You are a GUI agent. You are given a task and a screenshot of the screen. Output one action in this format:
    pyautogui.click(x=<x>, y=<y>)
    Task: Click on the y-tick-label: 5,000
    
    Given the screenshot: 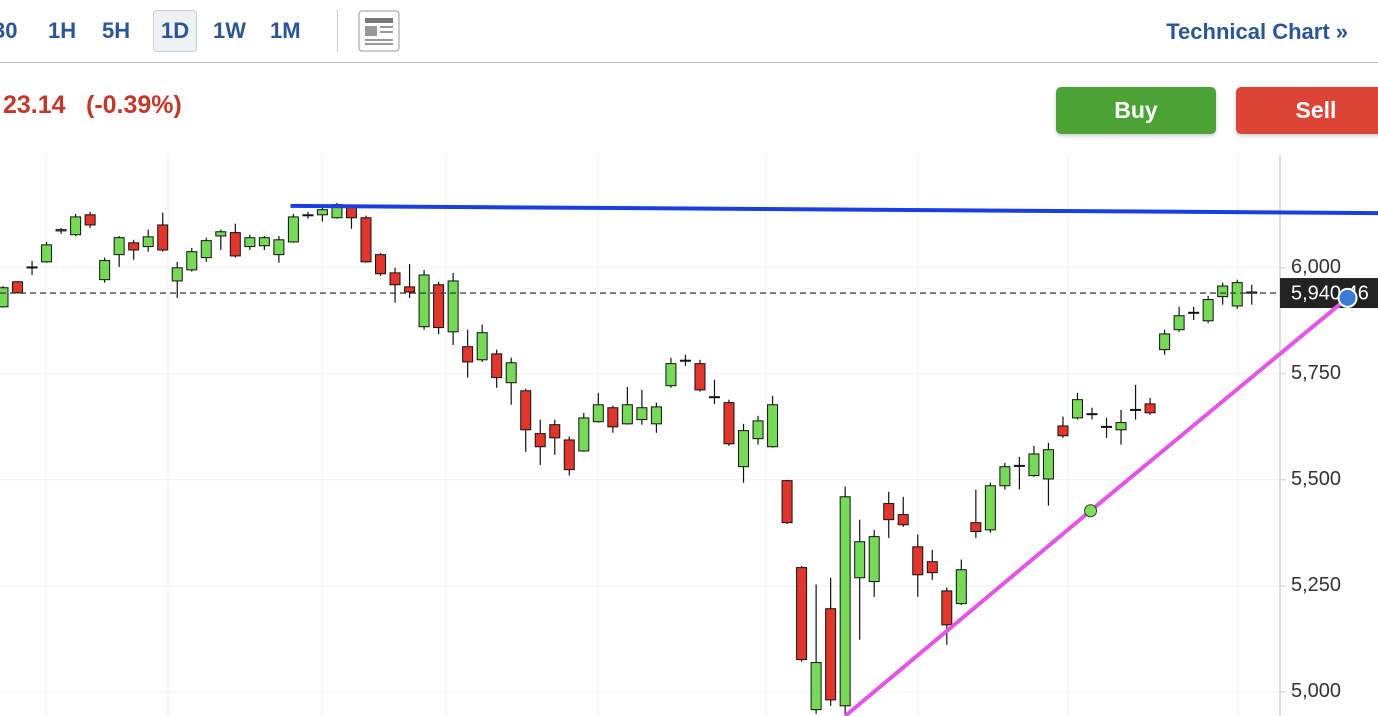 What is the action you would take?
    pyautogui.click(x=1316, y=691)
    